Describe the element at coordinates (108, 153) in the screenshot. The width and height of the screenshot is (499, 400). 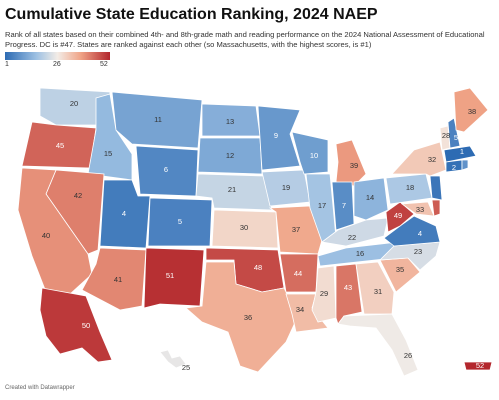
I see `state-rank-label-id: 15` at that location.